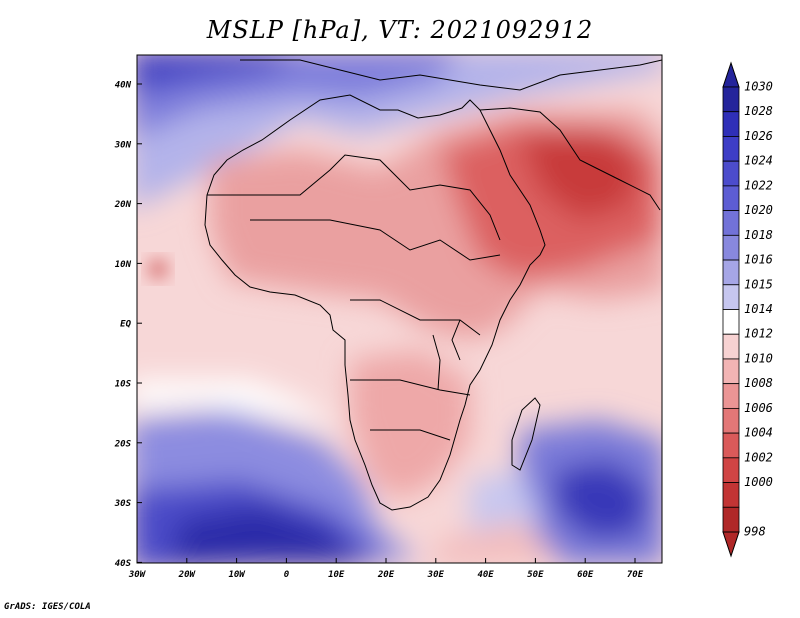 This screenshot has height=618, width=800. What do you see at coordinates (123, 564) in the screenshot?
I see `lat-tick-label: 40S` at bounding box center [123, 564].